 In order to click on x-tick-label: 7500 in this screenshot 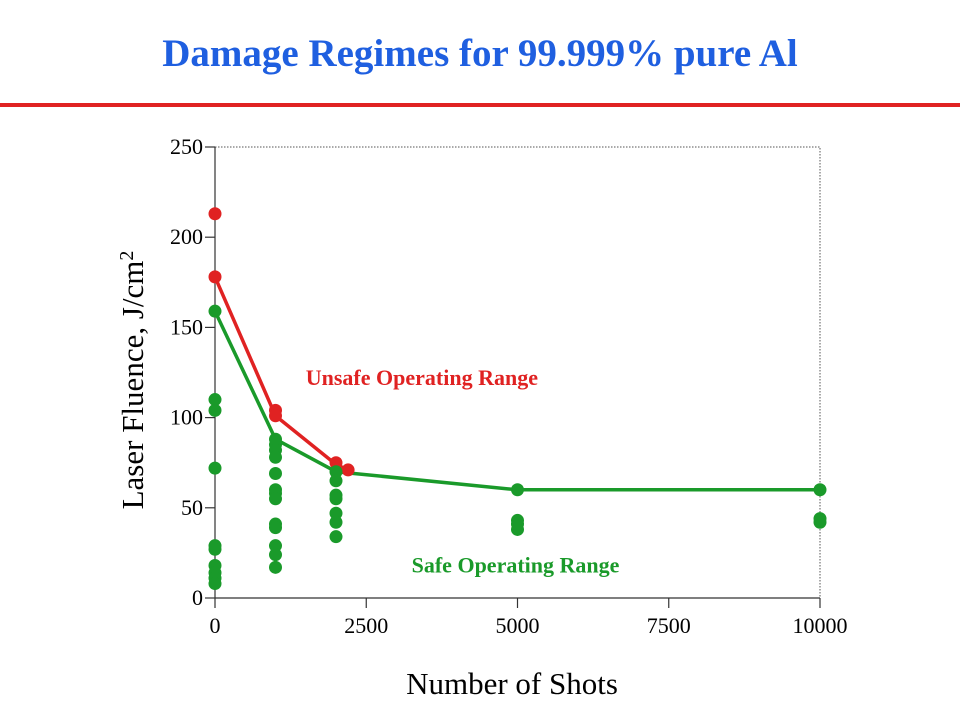, I will do `click(669, 625)`.